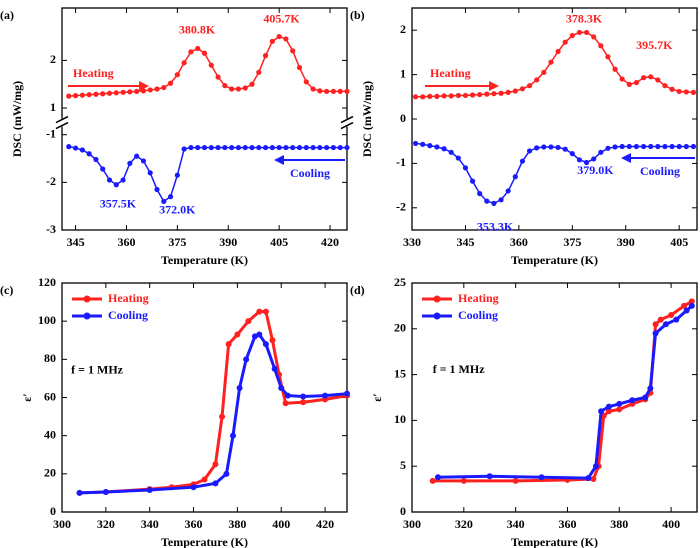  What do you see at coordinates (50, 434) in the screenshot?
I see `y-tick-label: 40` at bounding box center [50, 434].